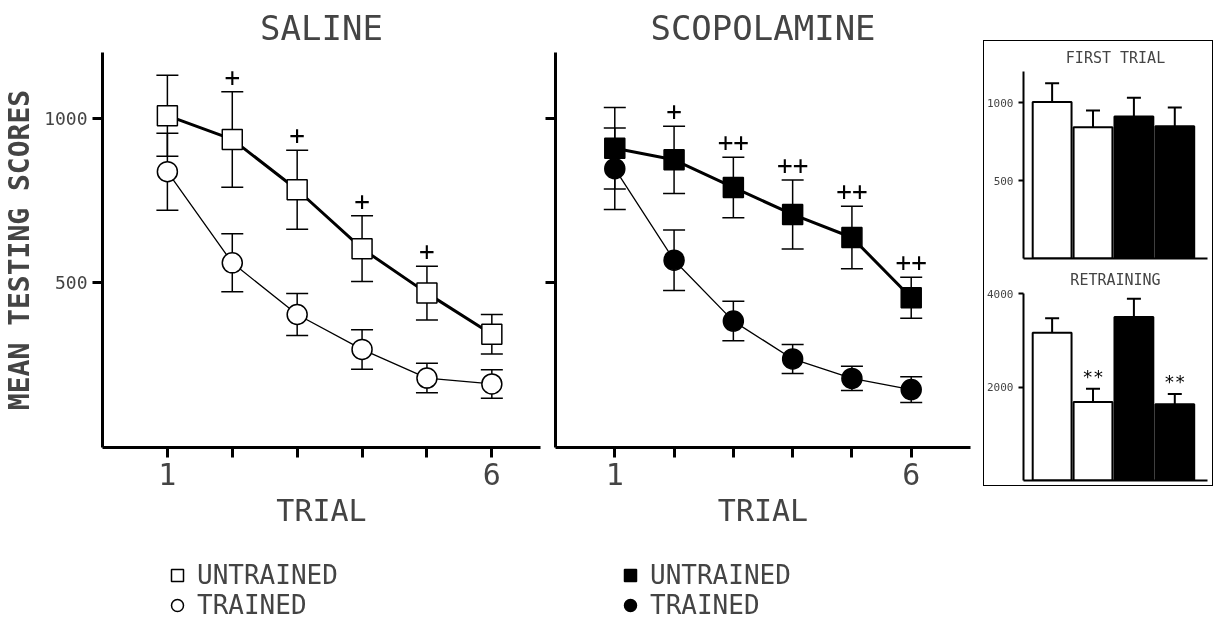 This screenshot has width=1224, height=636. I want to click on y-axis-title: MEAN TESTING SCORES, so click(20, 250).